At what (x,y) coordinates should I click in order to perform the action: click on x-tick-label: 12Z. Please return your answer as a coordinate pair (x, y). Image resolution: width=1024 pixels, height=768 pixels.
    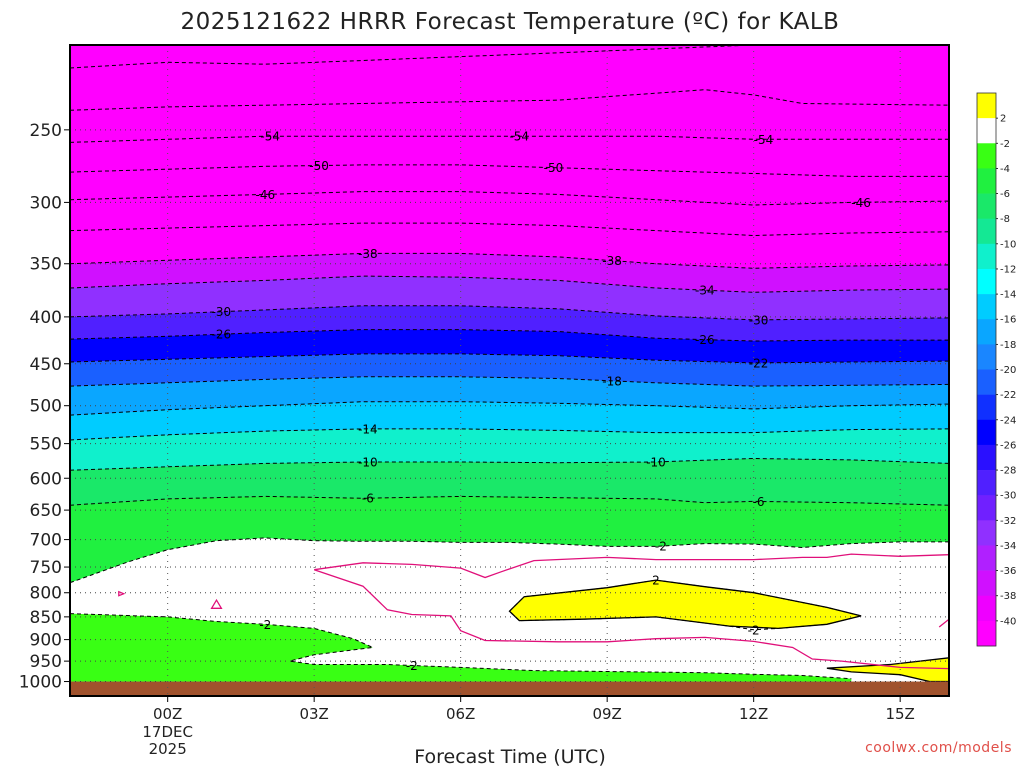
    Looking at the image, I should click on (753, 714).